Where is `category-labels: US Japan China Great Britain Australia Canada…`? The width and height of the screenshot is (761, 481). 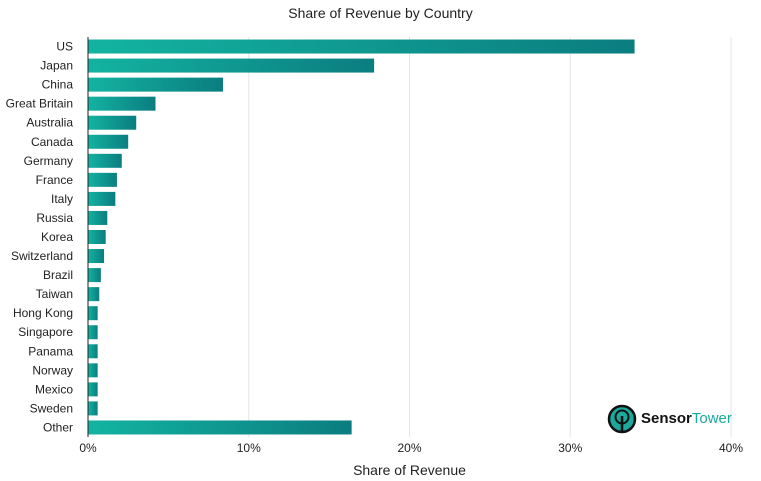 category-labels: US Japan China Great Britain Australia Canada… is located at coordinates (40, 237).